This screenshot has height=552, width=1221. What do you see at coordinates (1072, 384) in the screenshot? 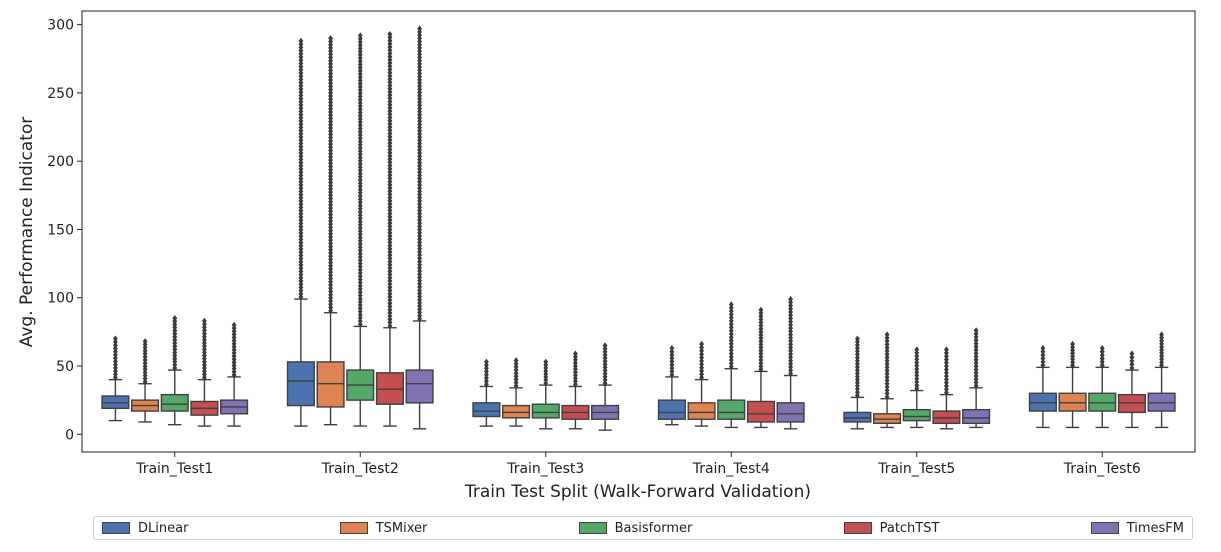
I see `box-tsmixer-train_test6` at bounding box center [1072, 384].